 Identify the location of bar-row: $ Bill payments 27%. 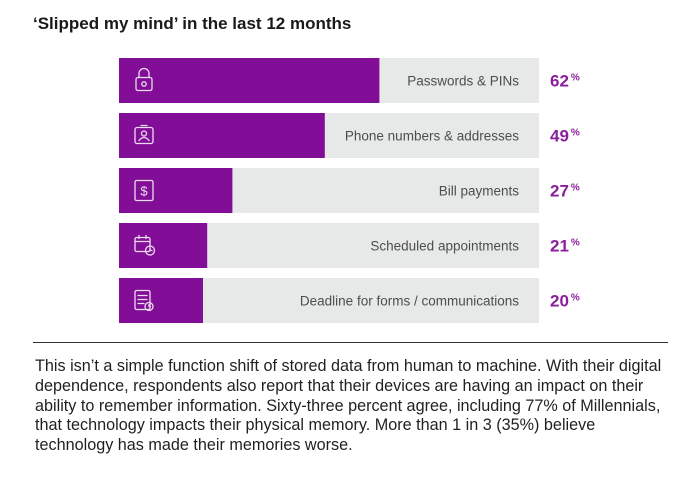
(349, 190).